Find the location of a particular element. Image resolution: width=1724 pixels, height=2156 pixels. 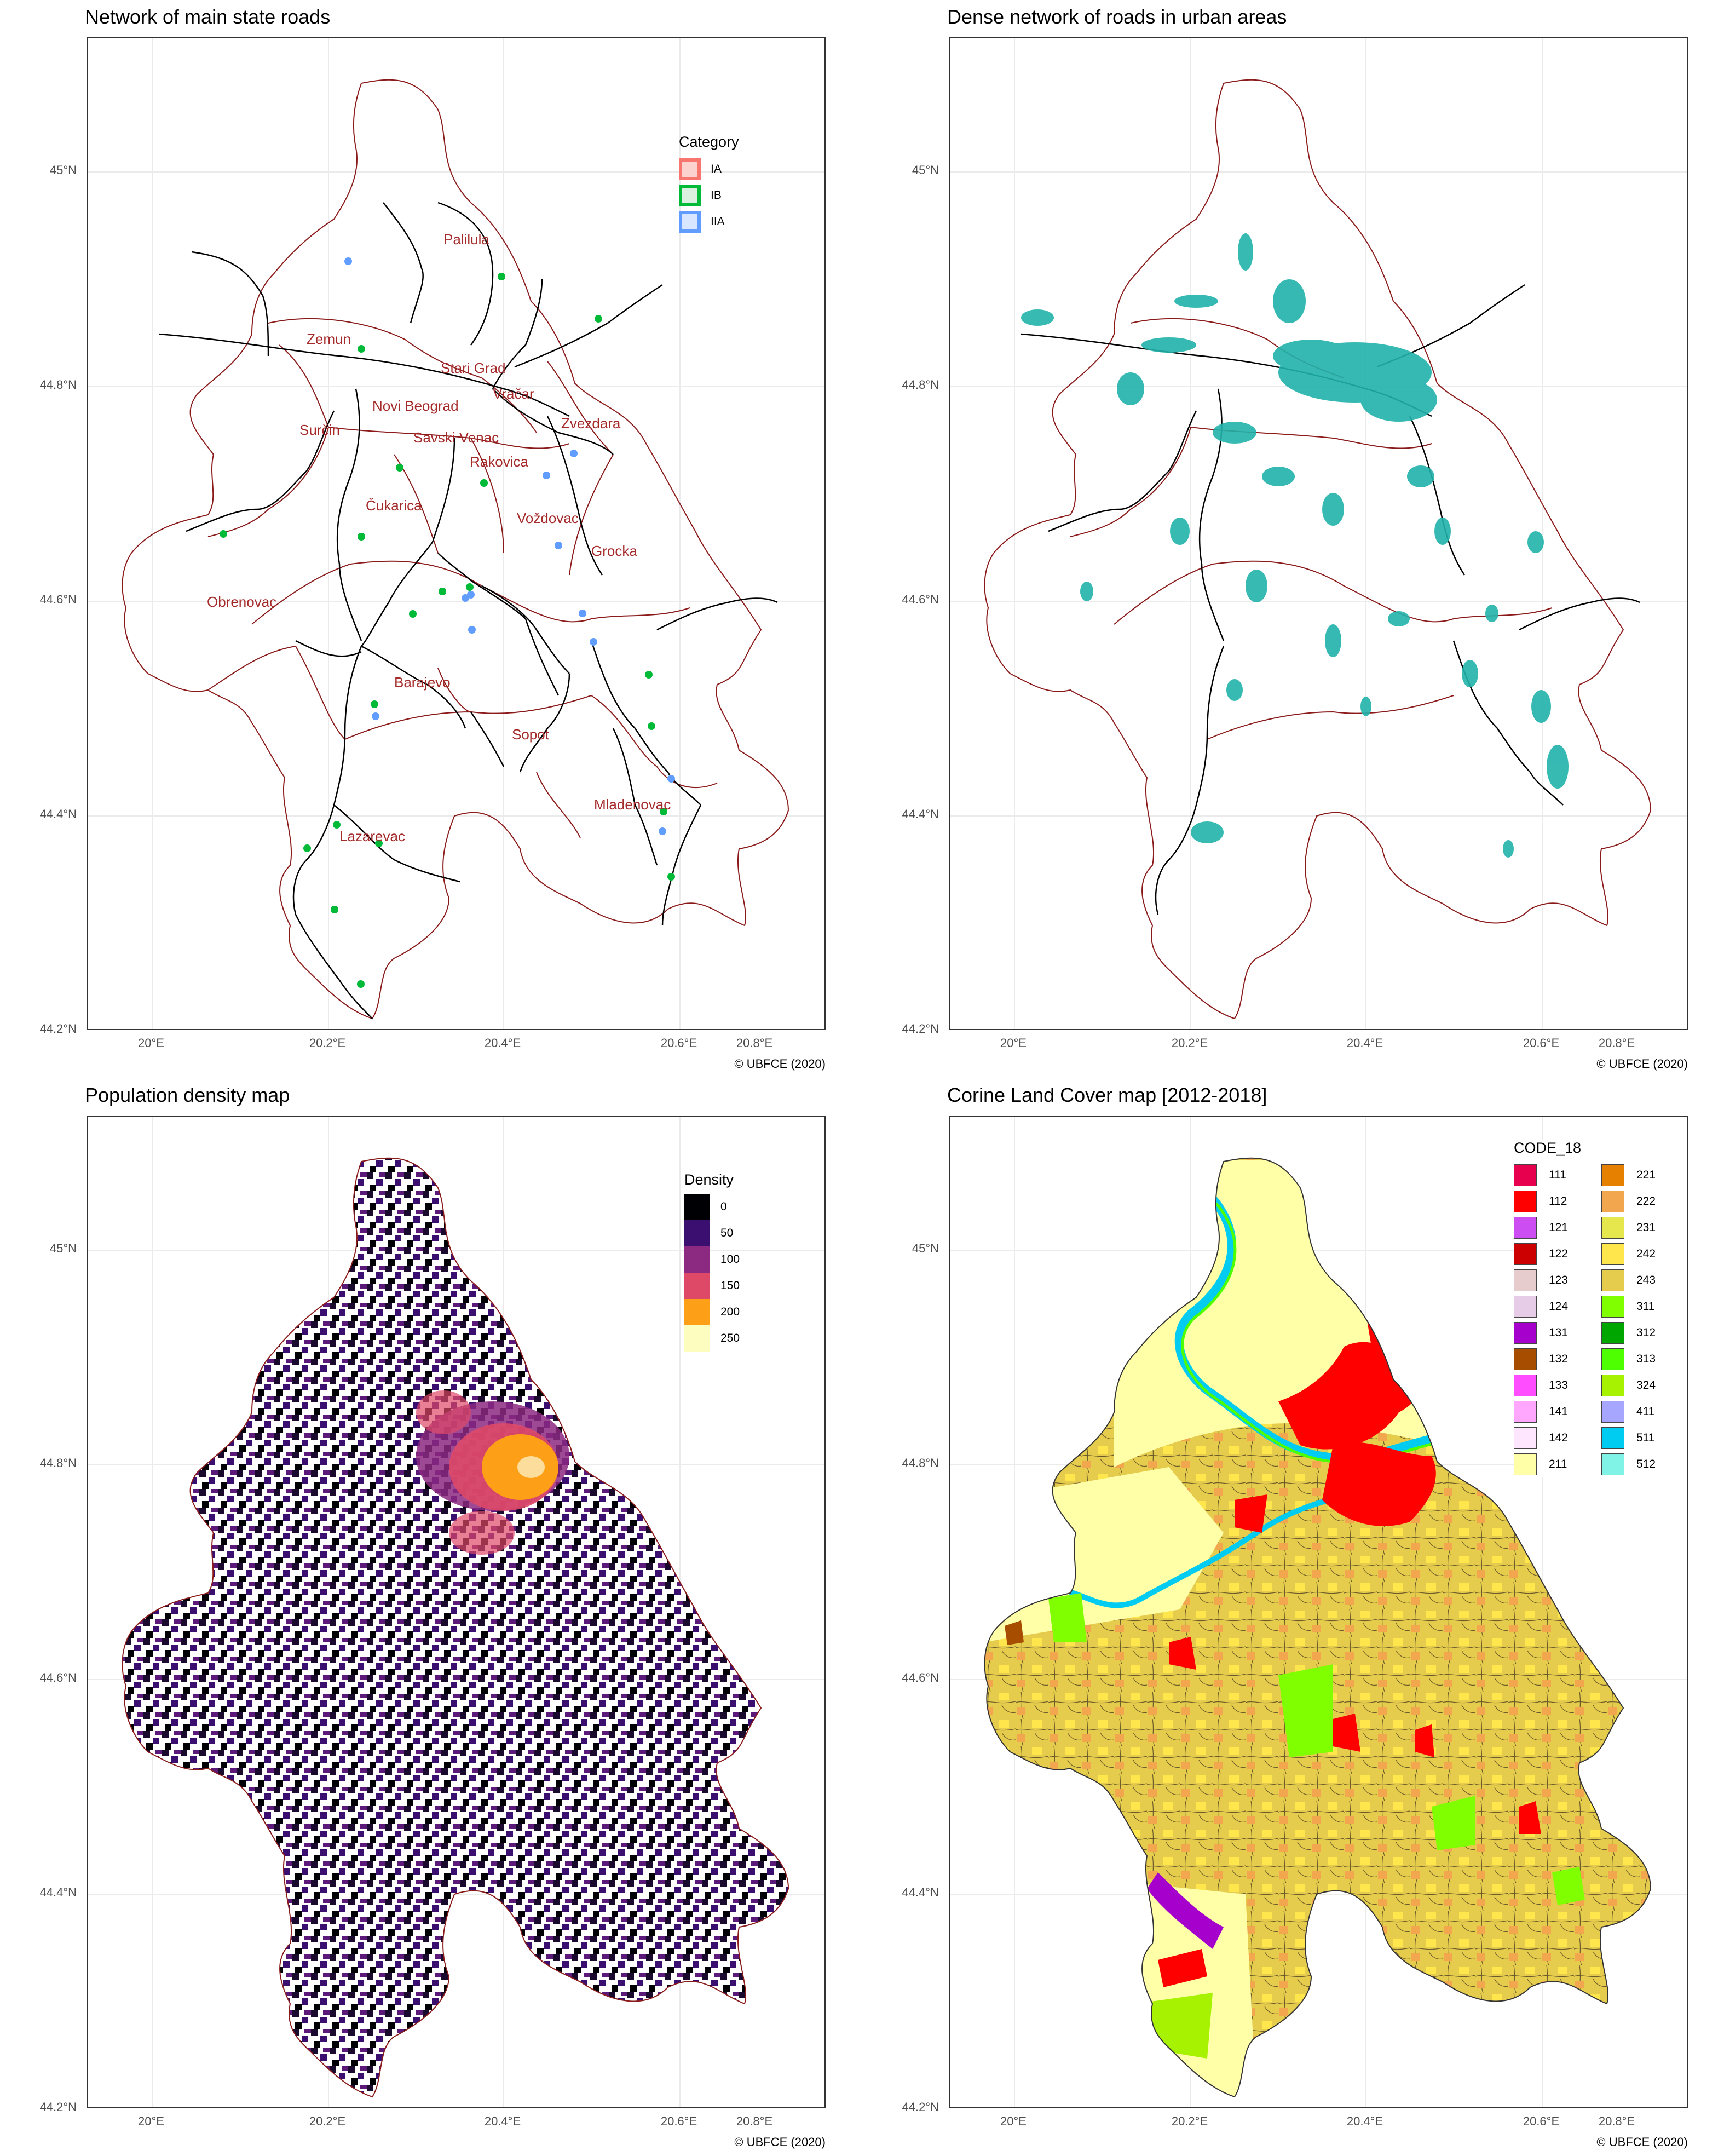

map-label: Zvezdara is located at coordinates (591, 424).